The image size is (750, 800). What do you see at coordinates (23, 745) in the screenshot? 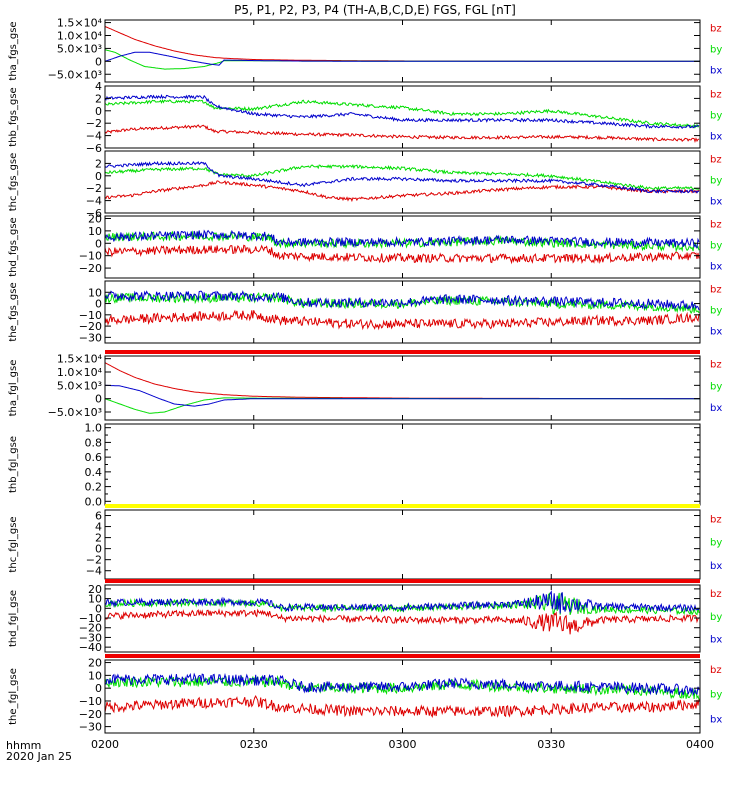
I see `x-axis-label: hhmm` at bounding box center [23, 745].